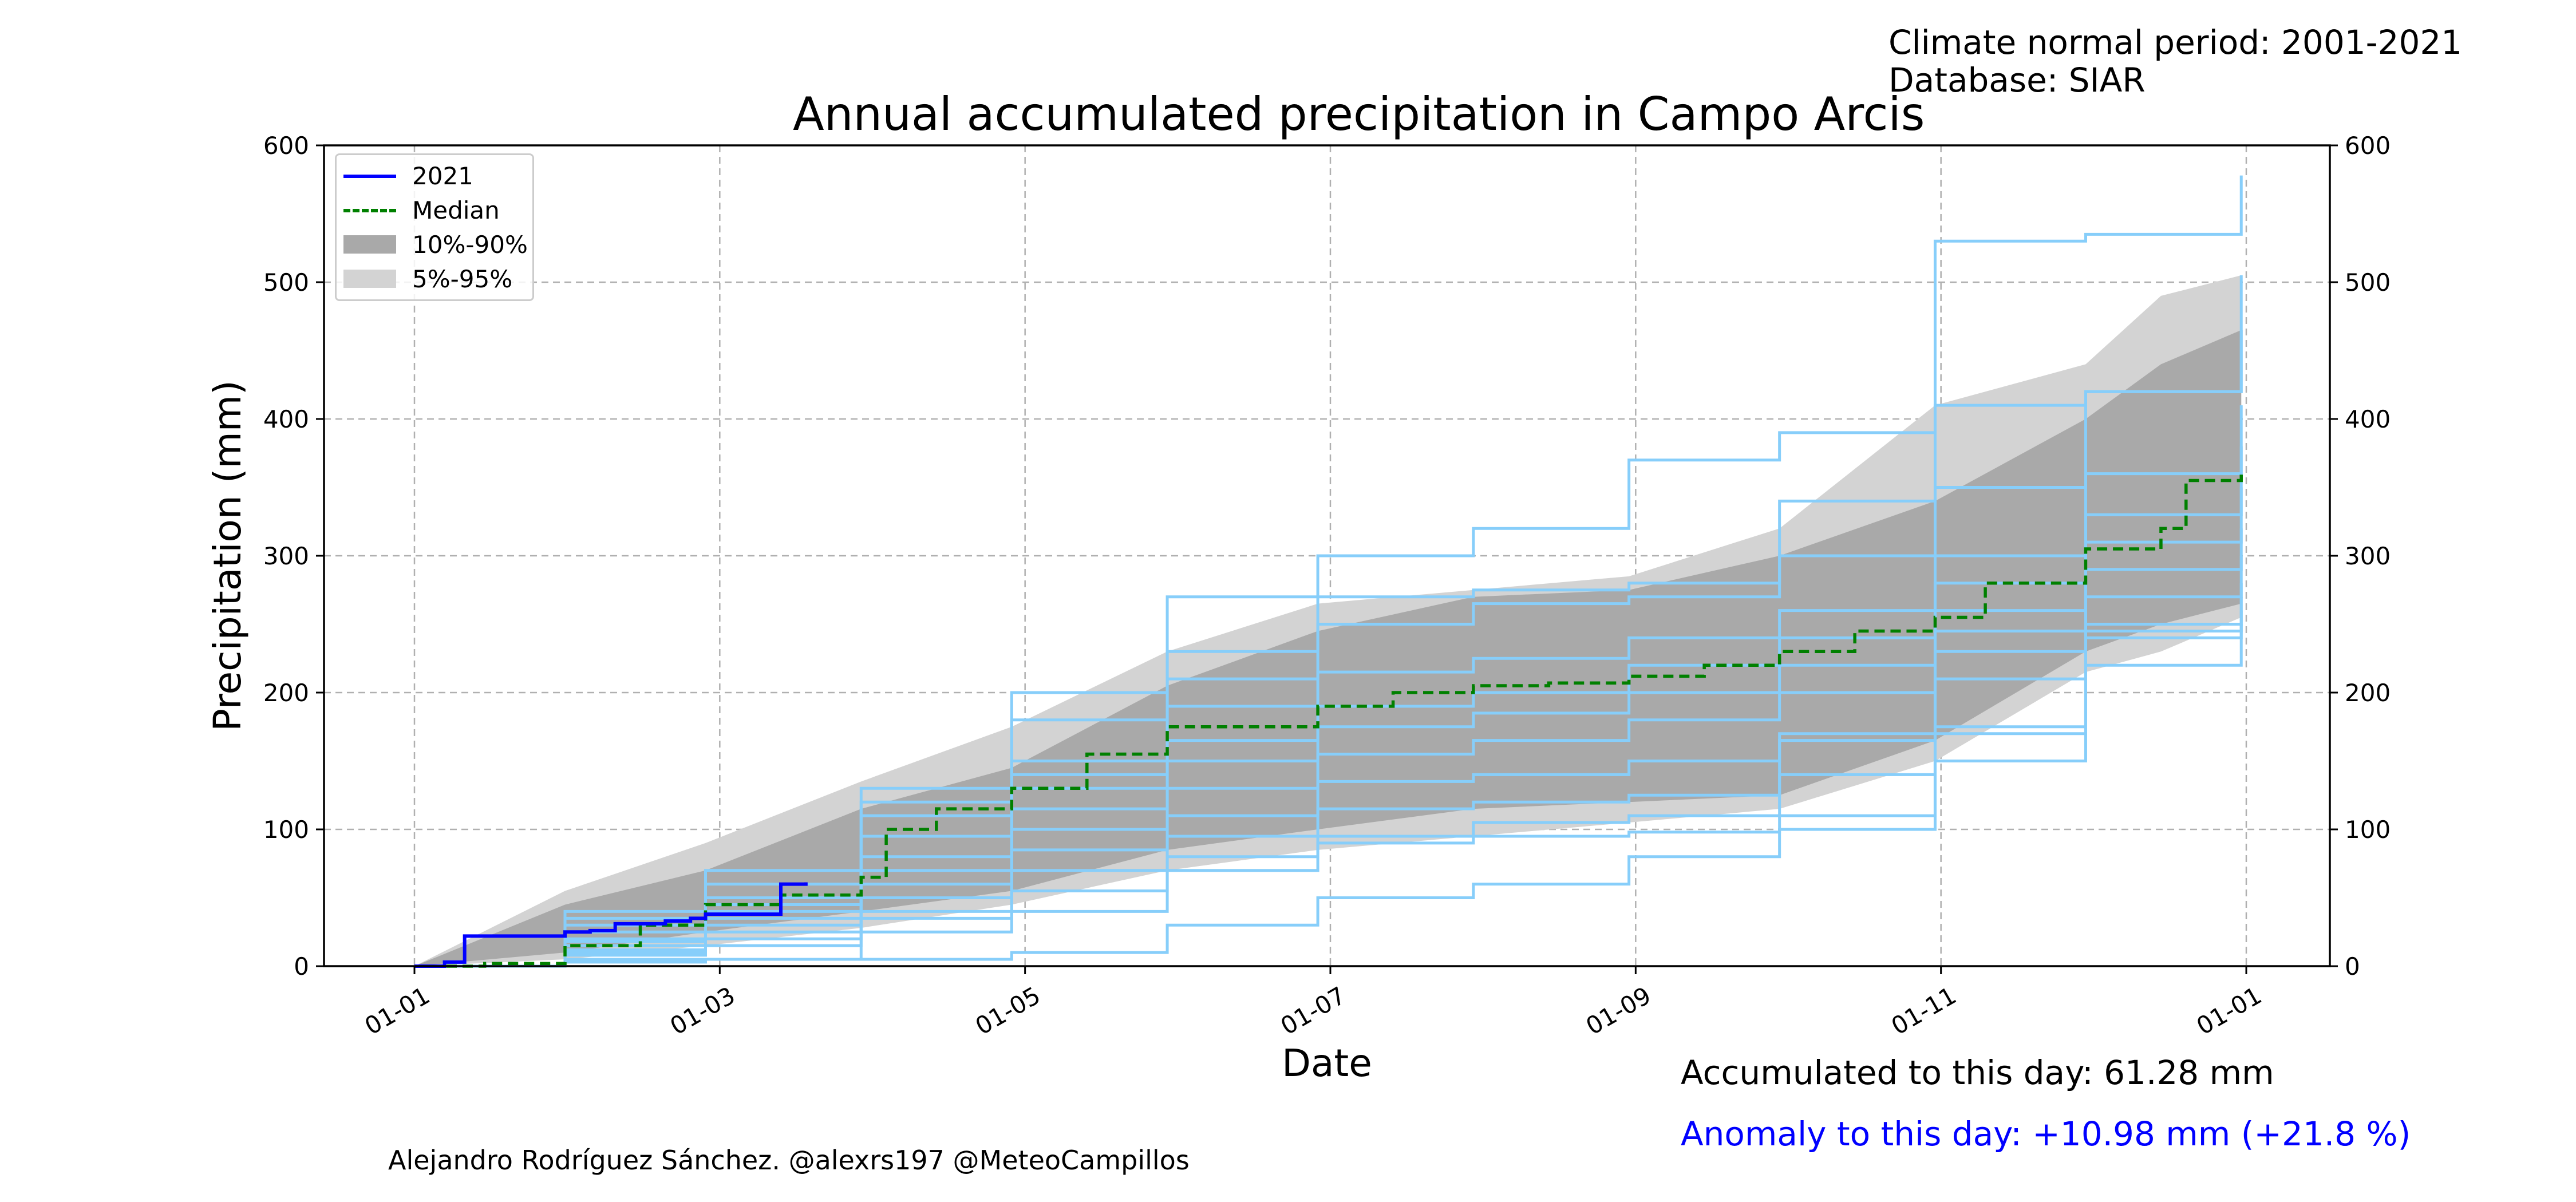 This screenshot has height=1202, width=2576. What do you see at coordinates (442, 176) in the screenshot?
I see `legend-label: 2021` at bounding box center [442, 176].